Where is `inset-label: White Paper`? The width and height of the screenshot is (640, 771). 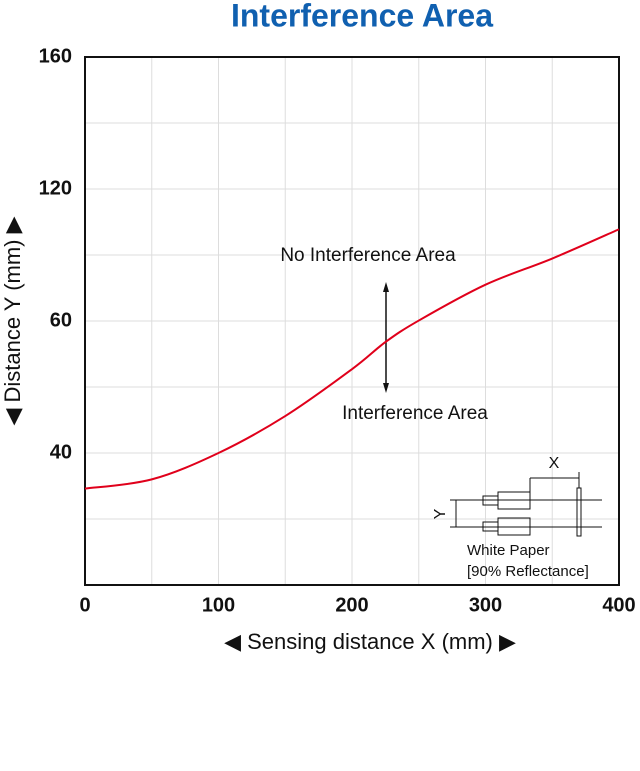
inset-label: White Paper is located at coordinates (508, 550).